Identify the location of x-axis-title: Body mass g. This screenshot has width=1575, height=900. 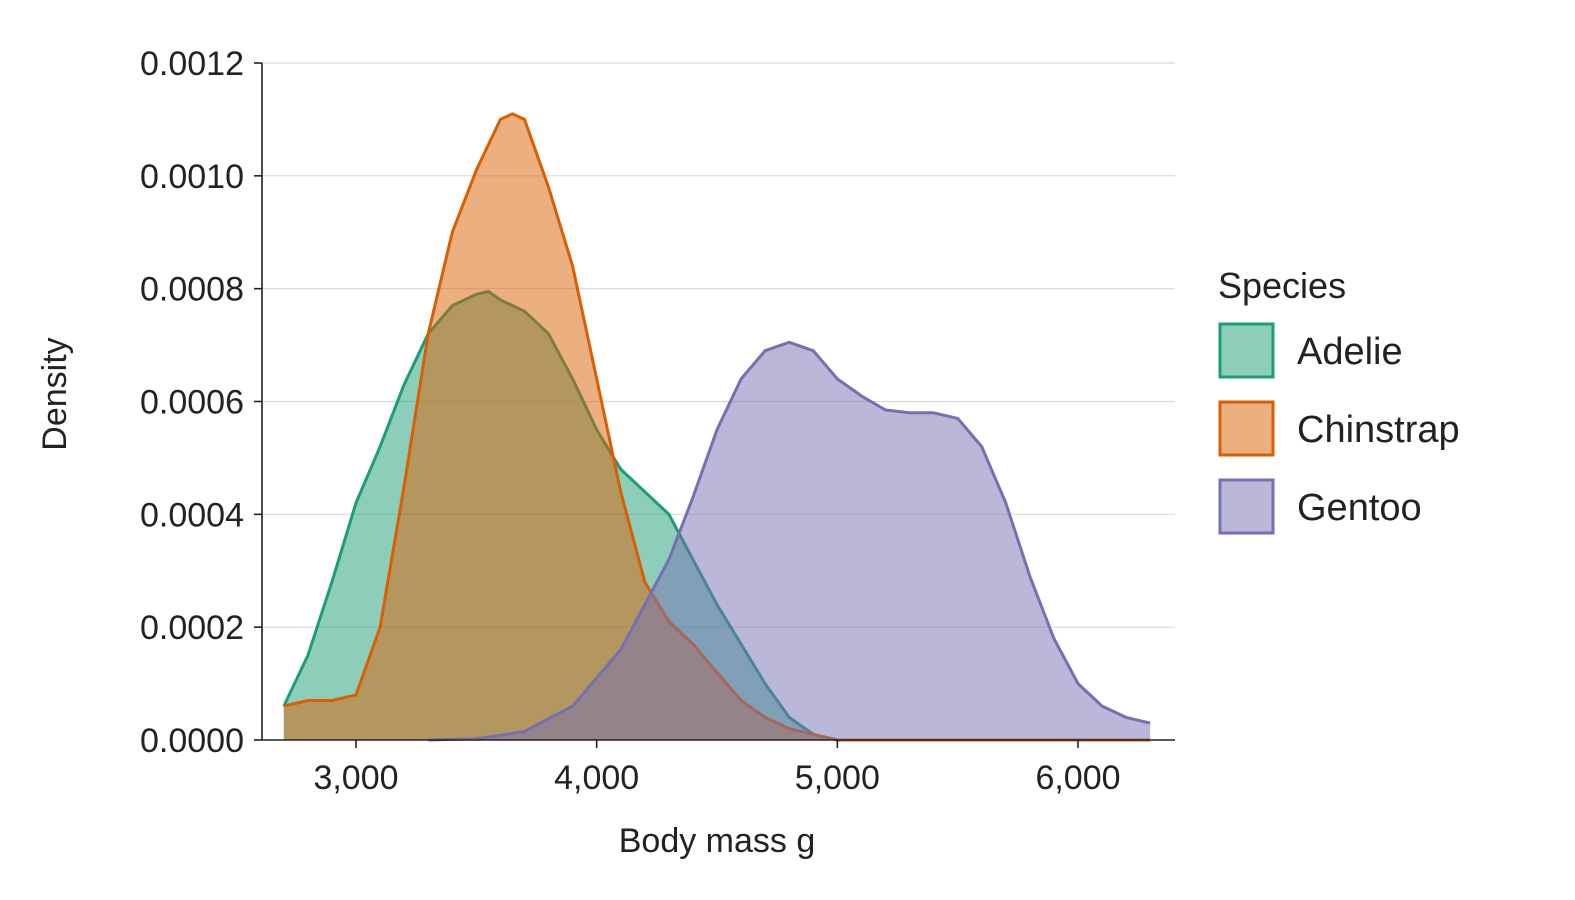
(717, 841).